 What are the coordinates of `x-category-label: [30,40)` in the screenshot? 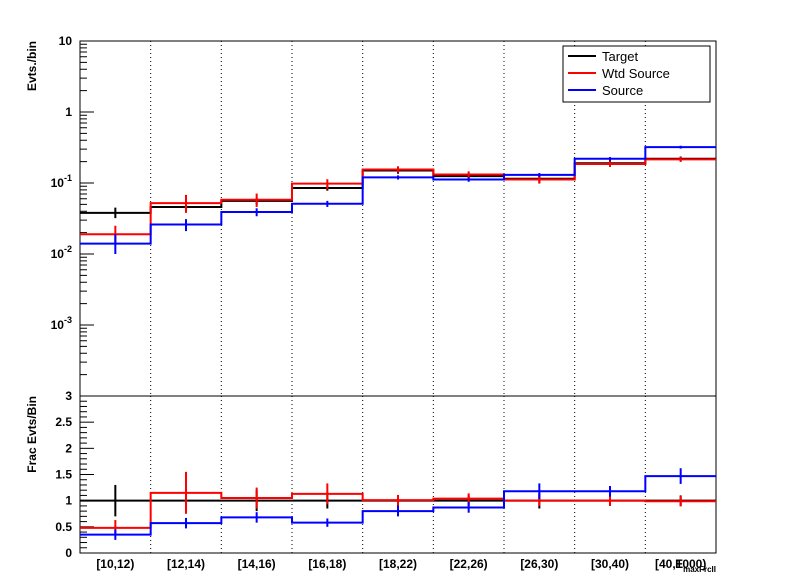 It's located at (610, 564).